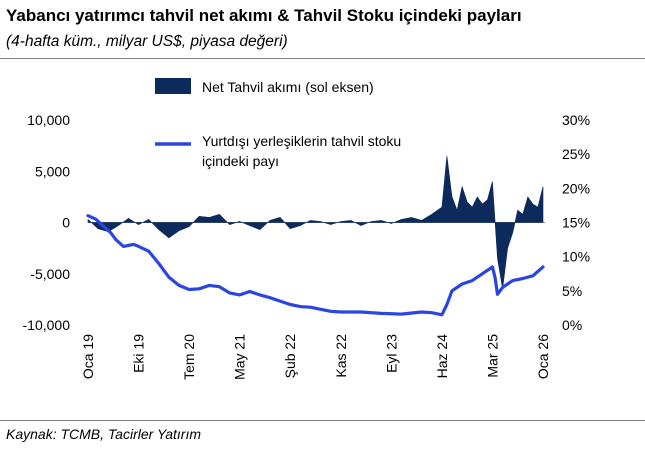 Image resolution: width=645 pixels, height=450 pixels. What do you see at coordinates (576, 154) in the screenshot?
I see `right-tick-label: 25%` at bounding box center [576, 154].